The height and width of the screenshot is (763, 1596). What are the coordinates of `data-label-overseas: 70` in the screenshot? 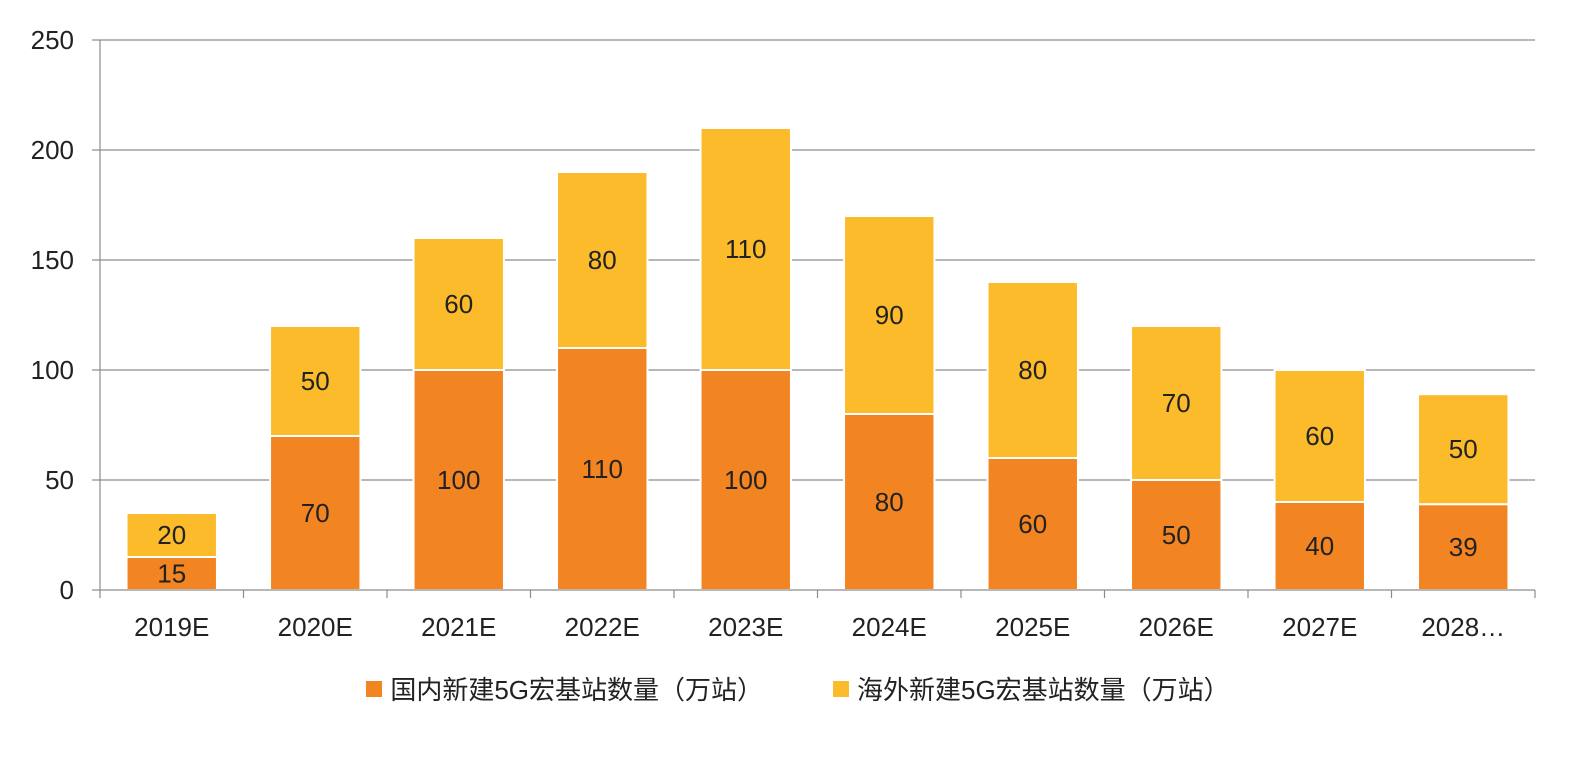 It's located at (1176, 403).